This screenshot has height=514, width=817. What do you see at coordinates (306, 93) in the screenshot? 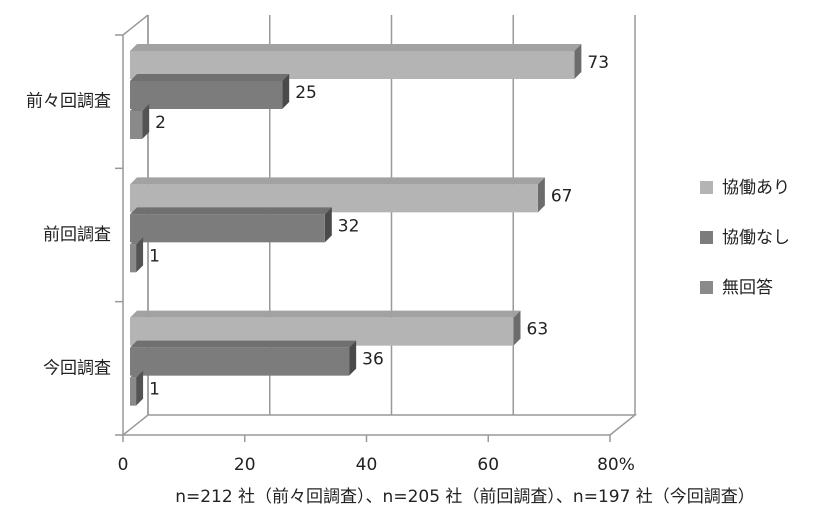
I see `value-label: 25` at bounding box center [306, 93].